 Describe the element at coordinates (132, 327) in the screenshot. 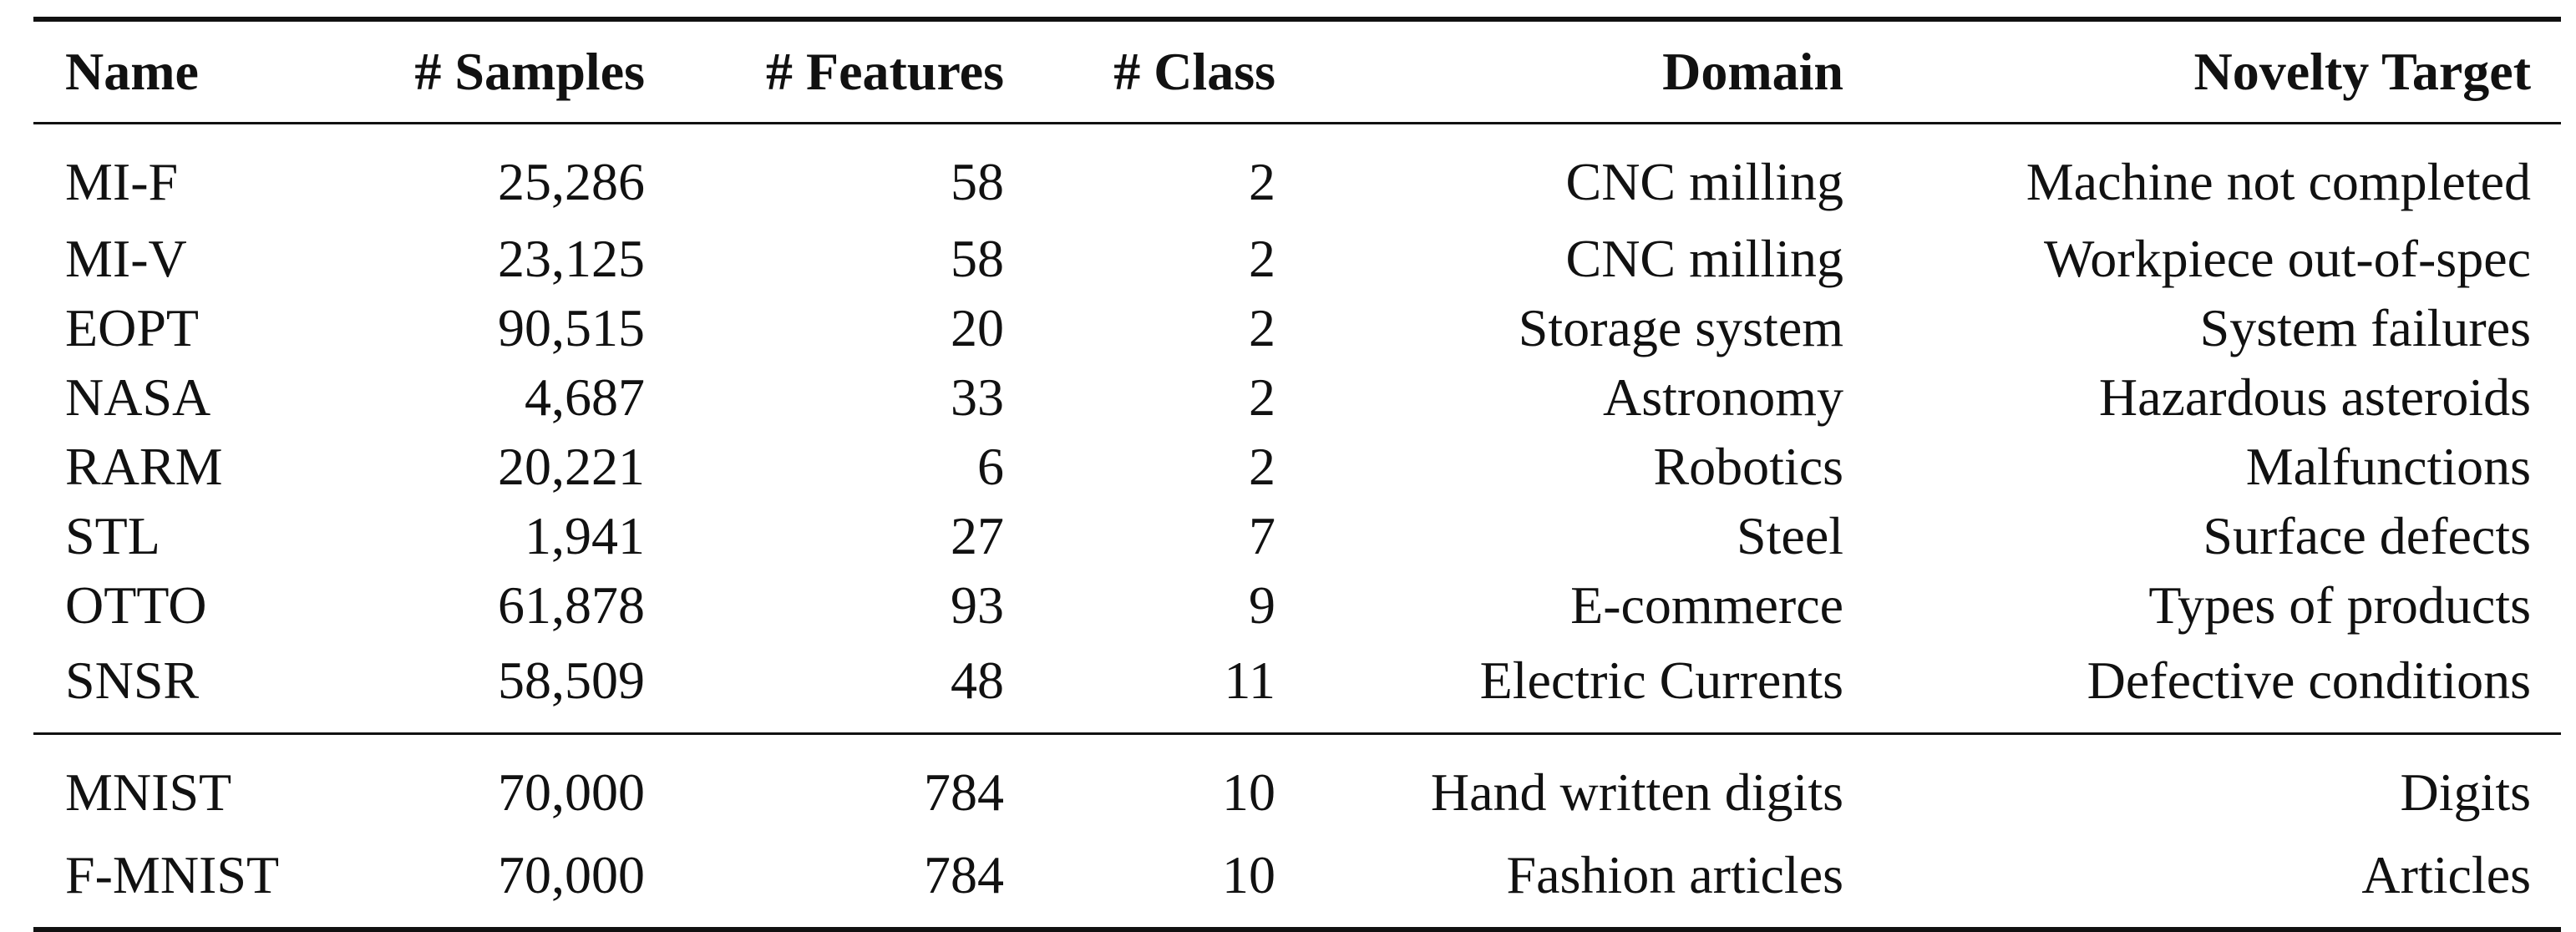

I see `cell-name: EOPT` at that location.